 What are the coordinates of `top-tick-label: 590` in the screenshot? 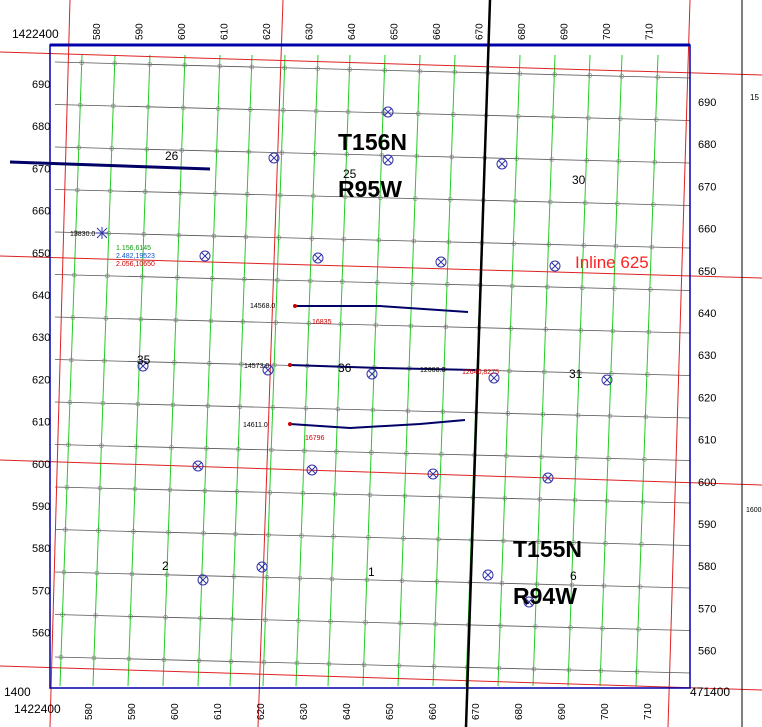 It's located at (140, 31).